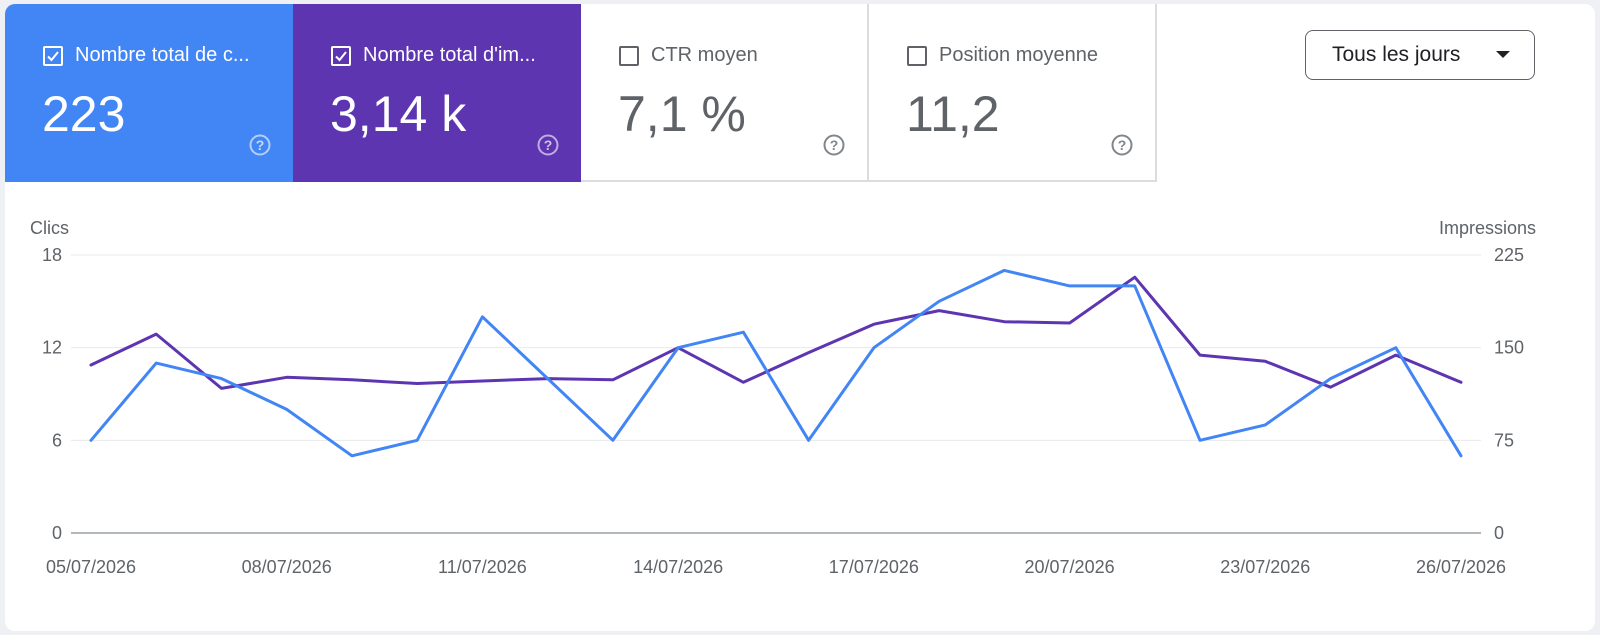  What do you see at coordinates (91, 567) in the screenshot?
I see `x-tick-label: 05/07/2026` at bounding box center [91, 567].